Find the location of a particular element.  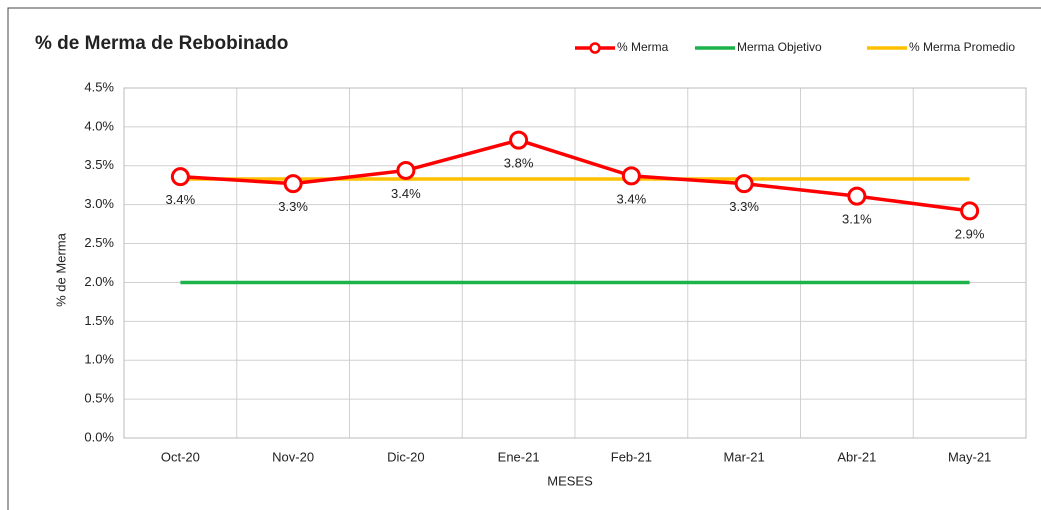

legend-label: Merma Objetivo is located at coordinates (779, 47).